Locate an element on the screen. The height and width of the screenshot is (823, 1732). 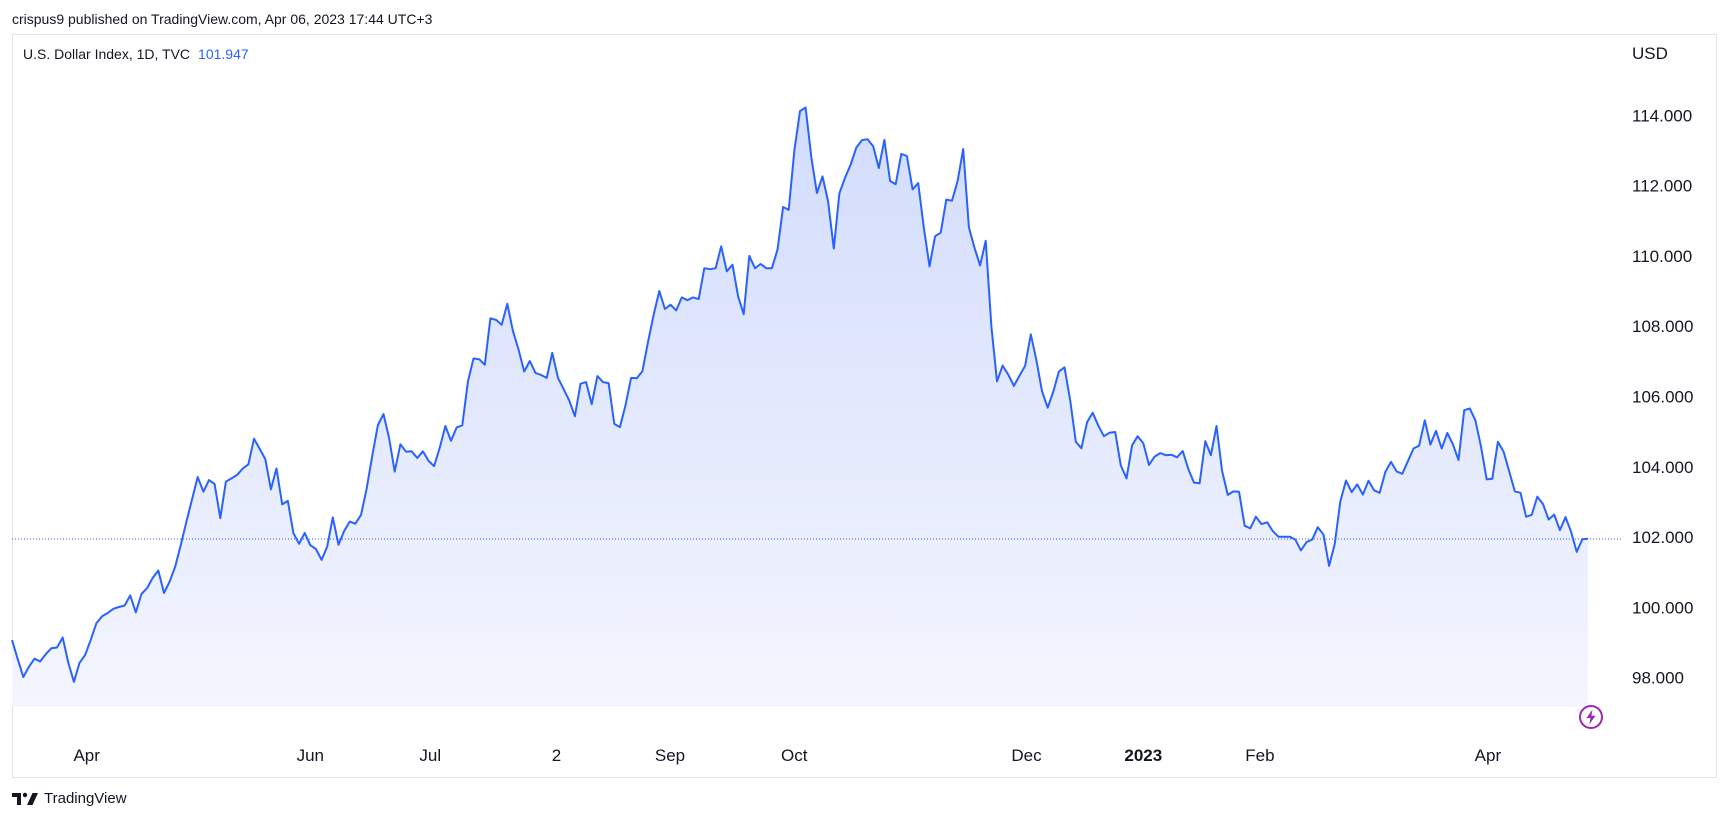
last-value-label: 101.947 is located at coordinates (223, 54).